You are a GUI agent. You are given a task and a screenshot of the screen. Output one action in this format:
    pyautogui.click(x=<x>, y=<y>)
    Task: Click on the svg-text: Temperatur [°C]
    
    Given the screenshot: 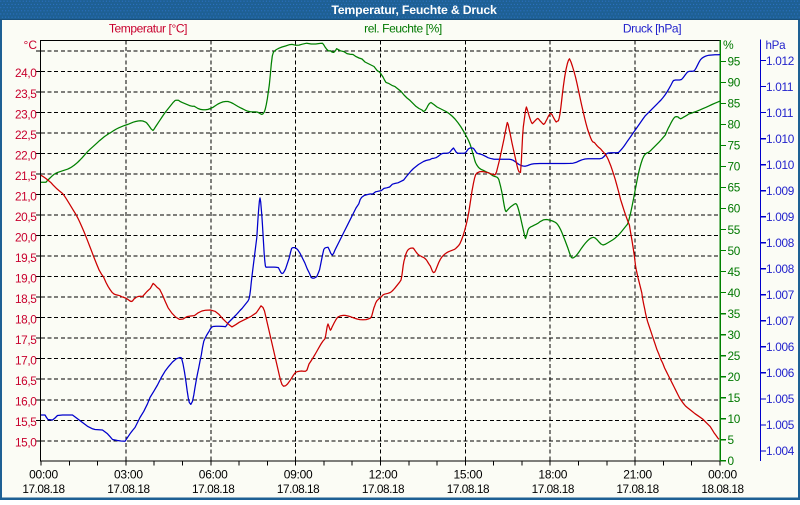 What is the action you would take?
    pyautogui.click(x=148, y=29)
    